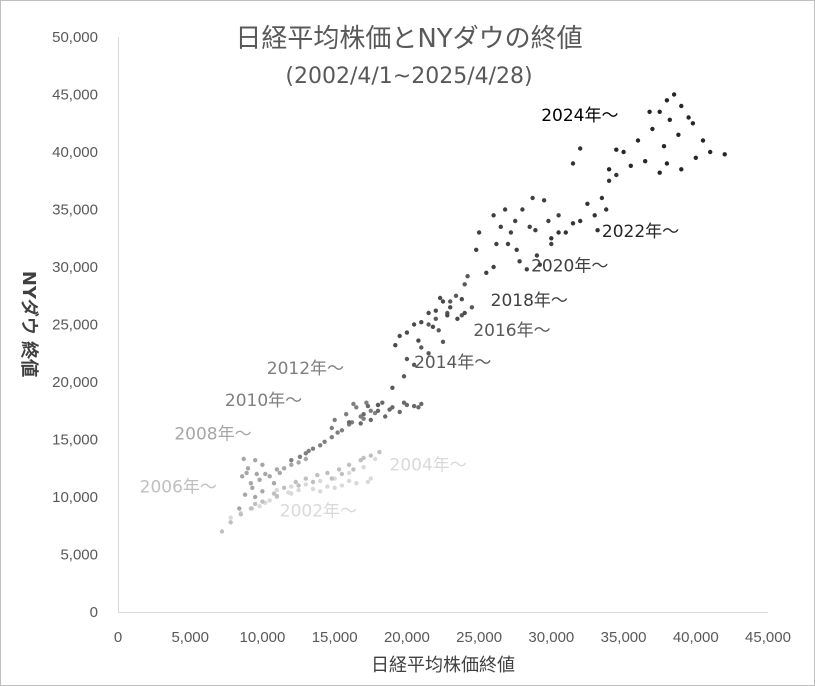 The image size is (815, 686). Describe the element at coordinates (118, 637) in the screenshot. I see `x-tick-label: 0` at that location.